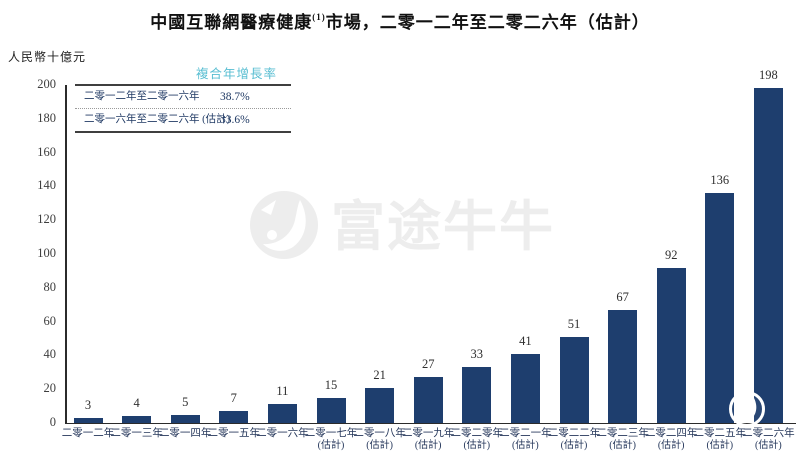  What do you see at coordinates (52, 422) in the screenshot?
I see `y-tick-label: 0` at bounding box center [52, 422].